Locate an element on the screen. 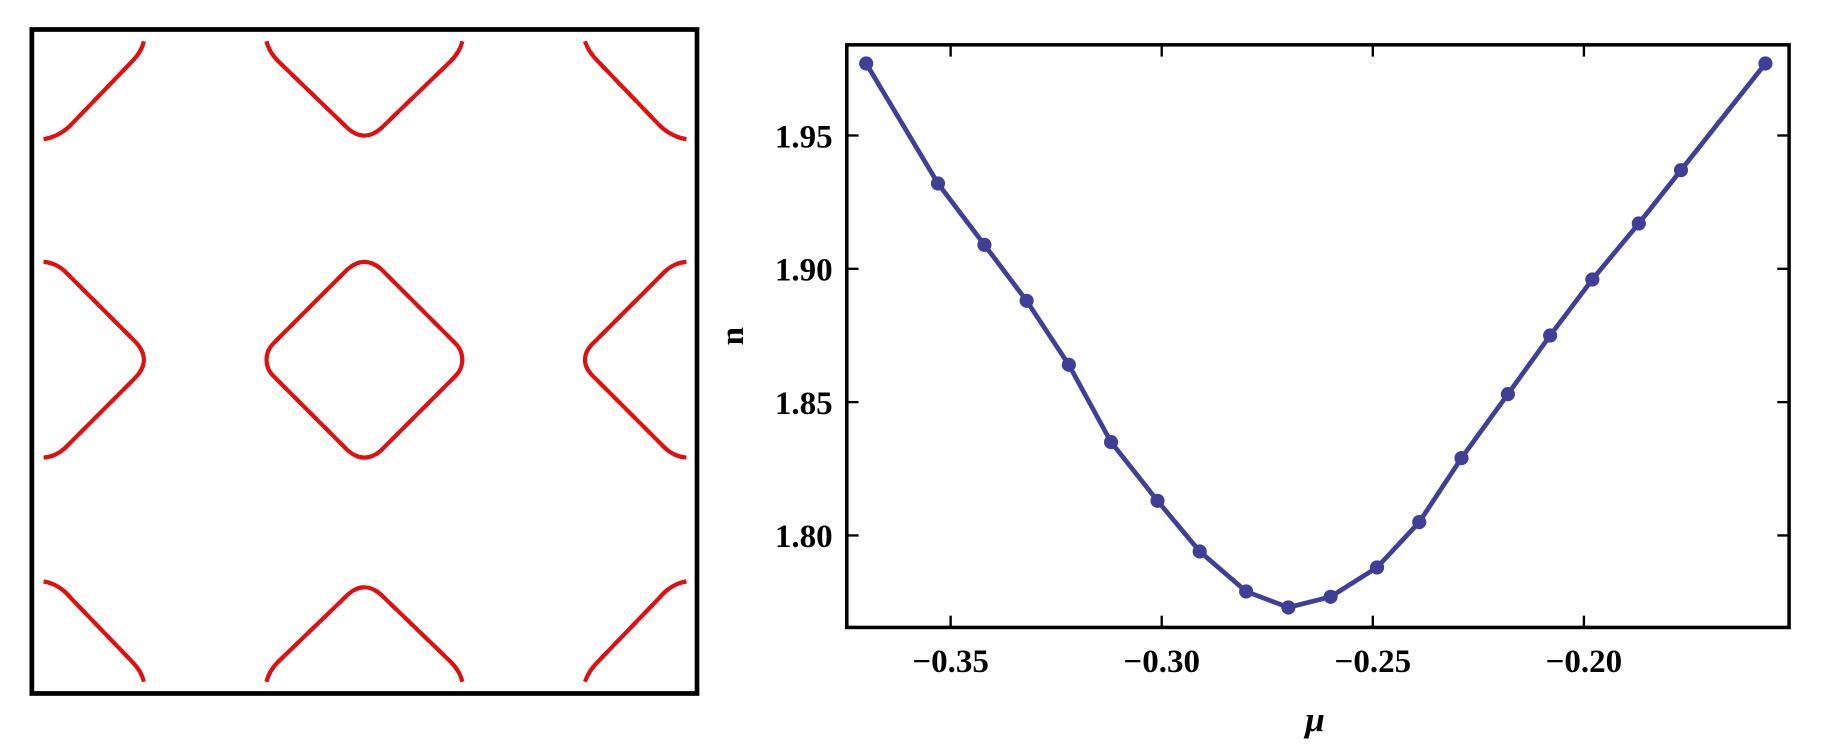  x-tick-label: −0.30 is located at coordinates (1161, 662).